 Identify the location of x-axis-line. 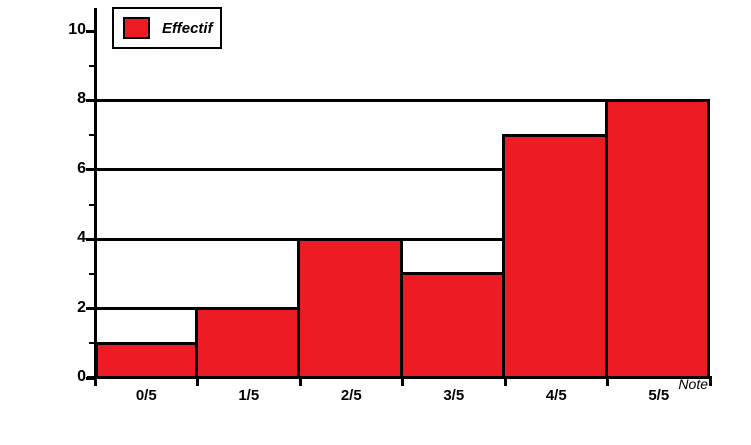
(399, 377).